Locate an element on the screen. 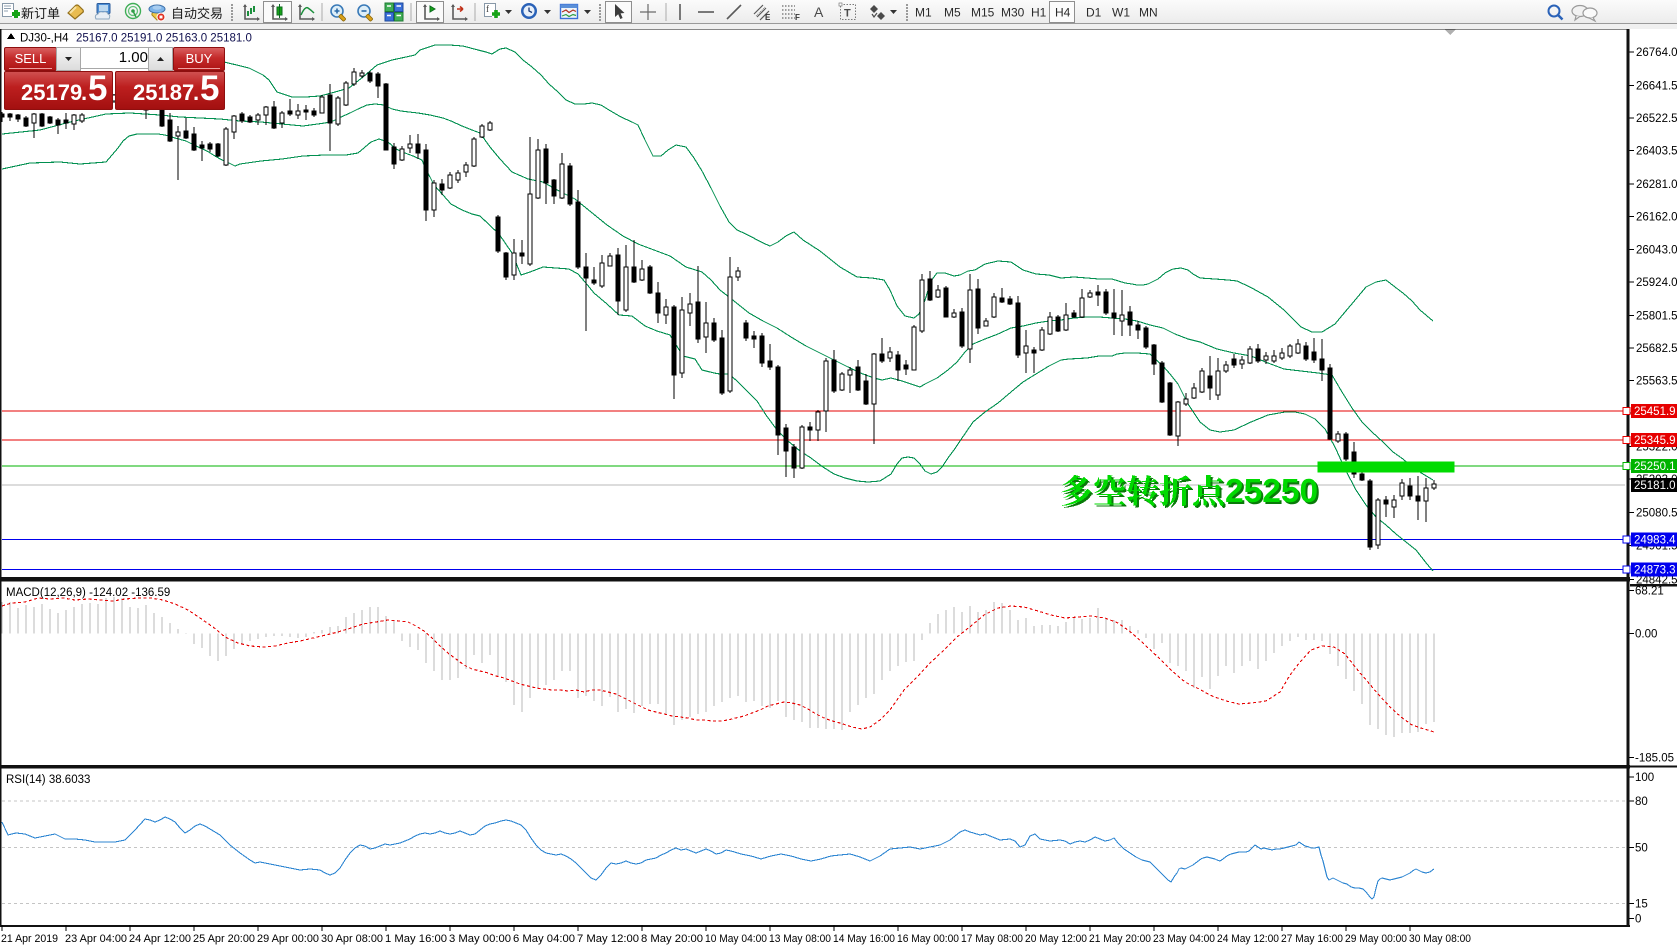  svg-text: 25080.5 is located at coordinates (1656, 514).